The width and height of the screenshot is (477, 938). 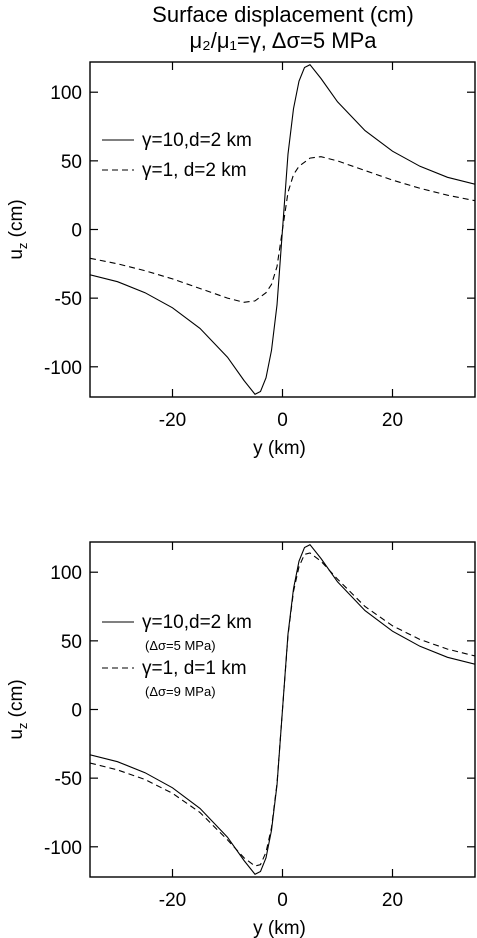 I want to click on legend-sublabel: (Δσ=5 MPa), so click(x=180, y=645).